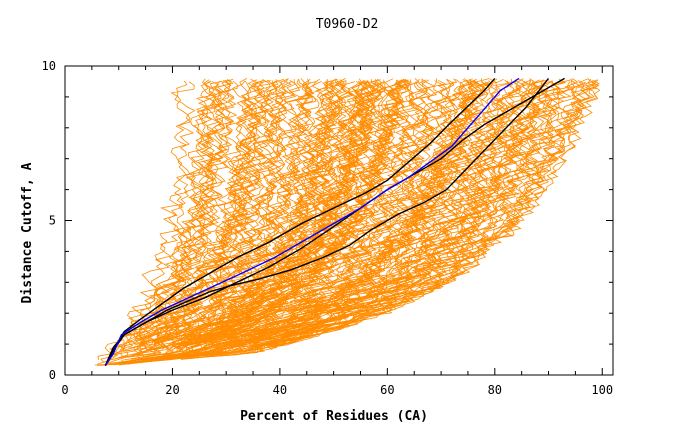 This screenshot has height=440, width=680. I want to click on x-tick-label: 80, so click(495, 390).